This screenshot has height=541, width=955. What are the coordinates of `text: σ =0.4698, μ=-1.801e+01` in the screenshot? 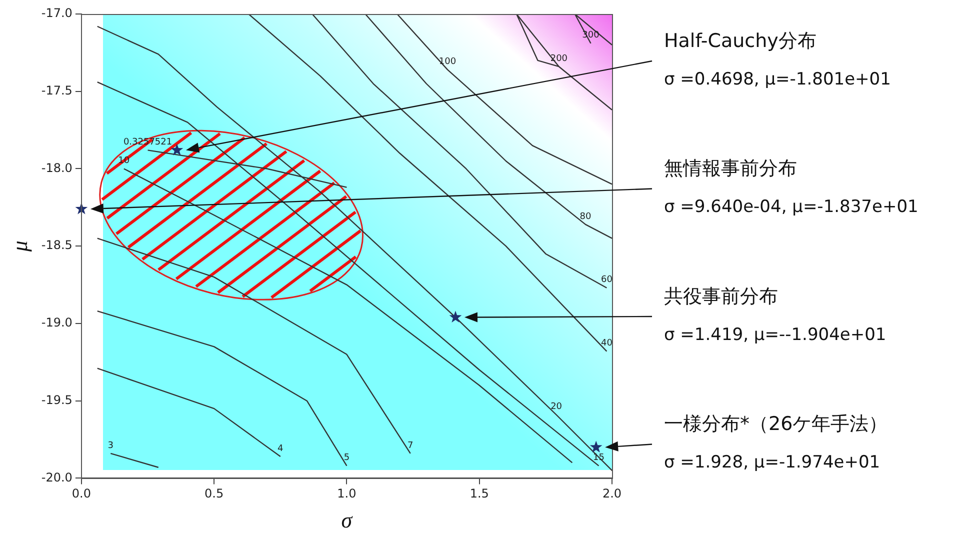 It's located at (777, 79).